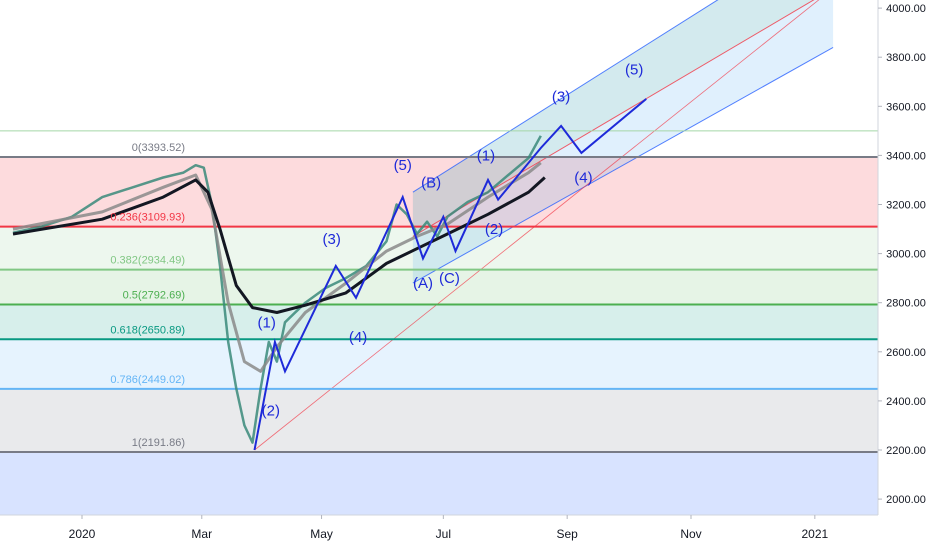 The width and height of the screenshot is (932, 555). What do you see at coordinates (423, 283) in the screenshot?
I see `wave-label: (A)` at bounding box center [423, 283].